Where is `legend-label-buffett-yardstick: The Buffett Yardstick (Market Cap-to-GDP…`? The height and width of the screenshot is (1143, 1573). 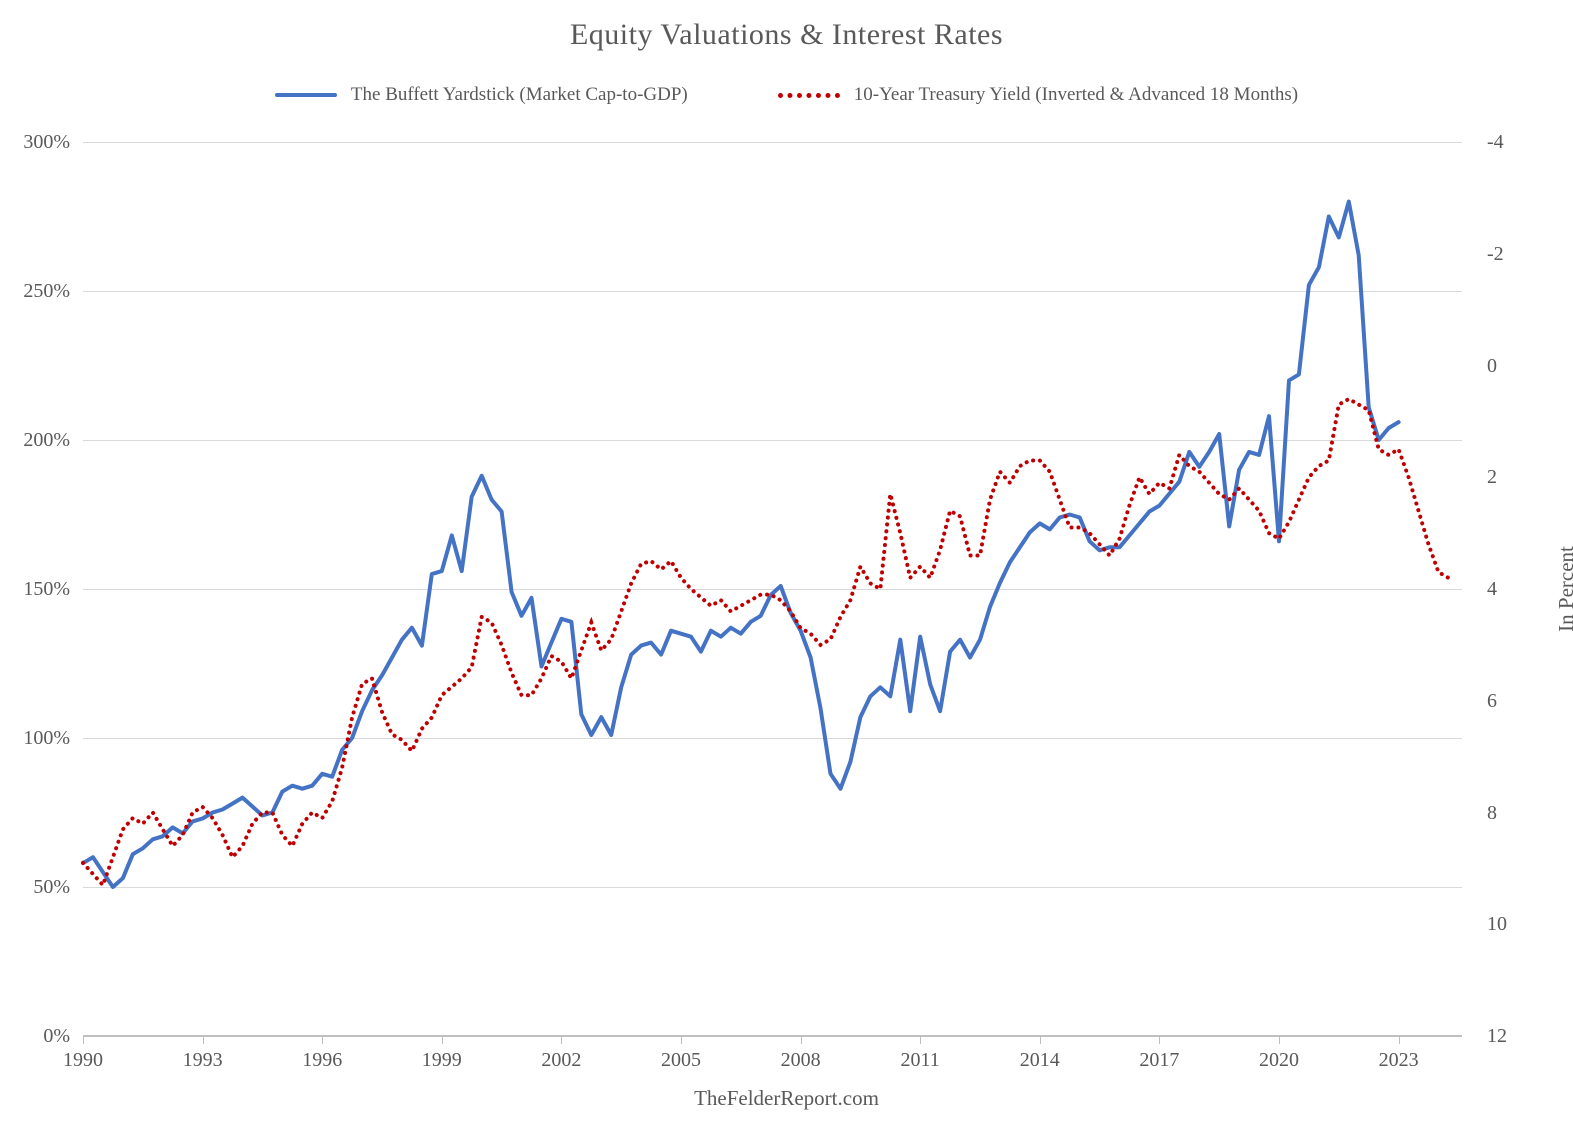
legend-label-buffett-yardstick: The Buffett Yardstick (Market Cap-to-GDP… is located at coordinates (519, 94).